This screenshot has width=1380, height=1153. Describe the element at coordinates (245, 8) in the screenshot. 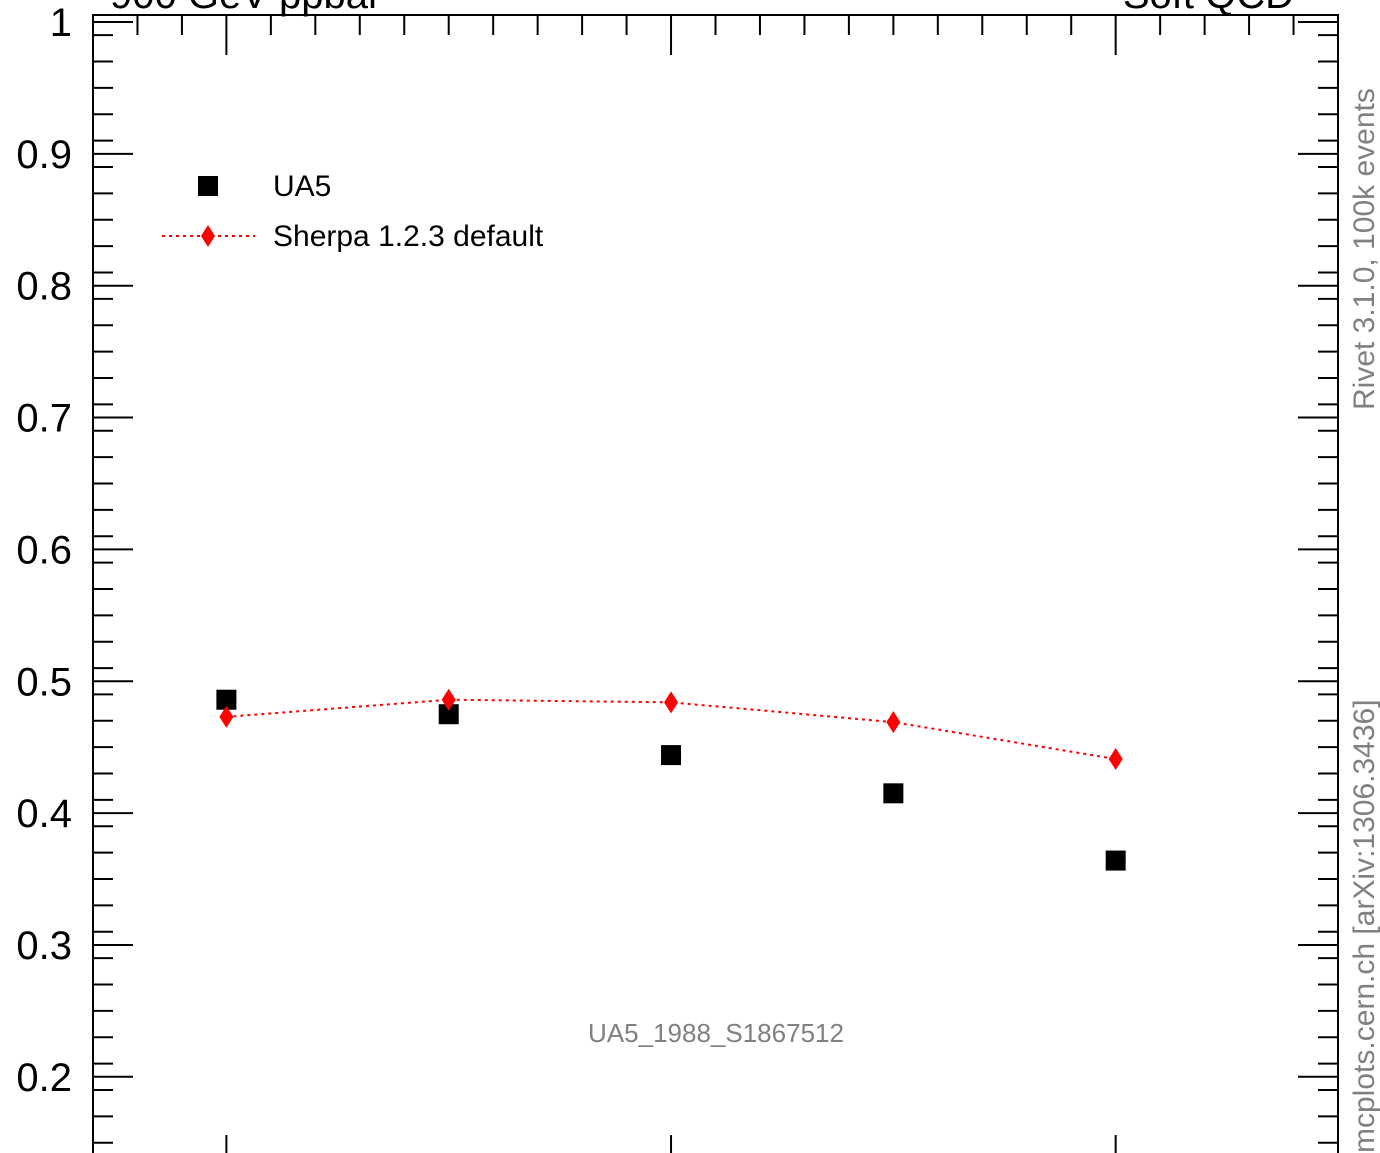

I see `title-left: 900 GeV ppbar` at that location.